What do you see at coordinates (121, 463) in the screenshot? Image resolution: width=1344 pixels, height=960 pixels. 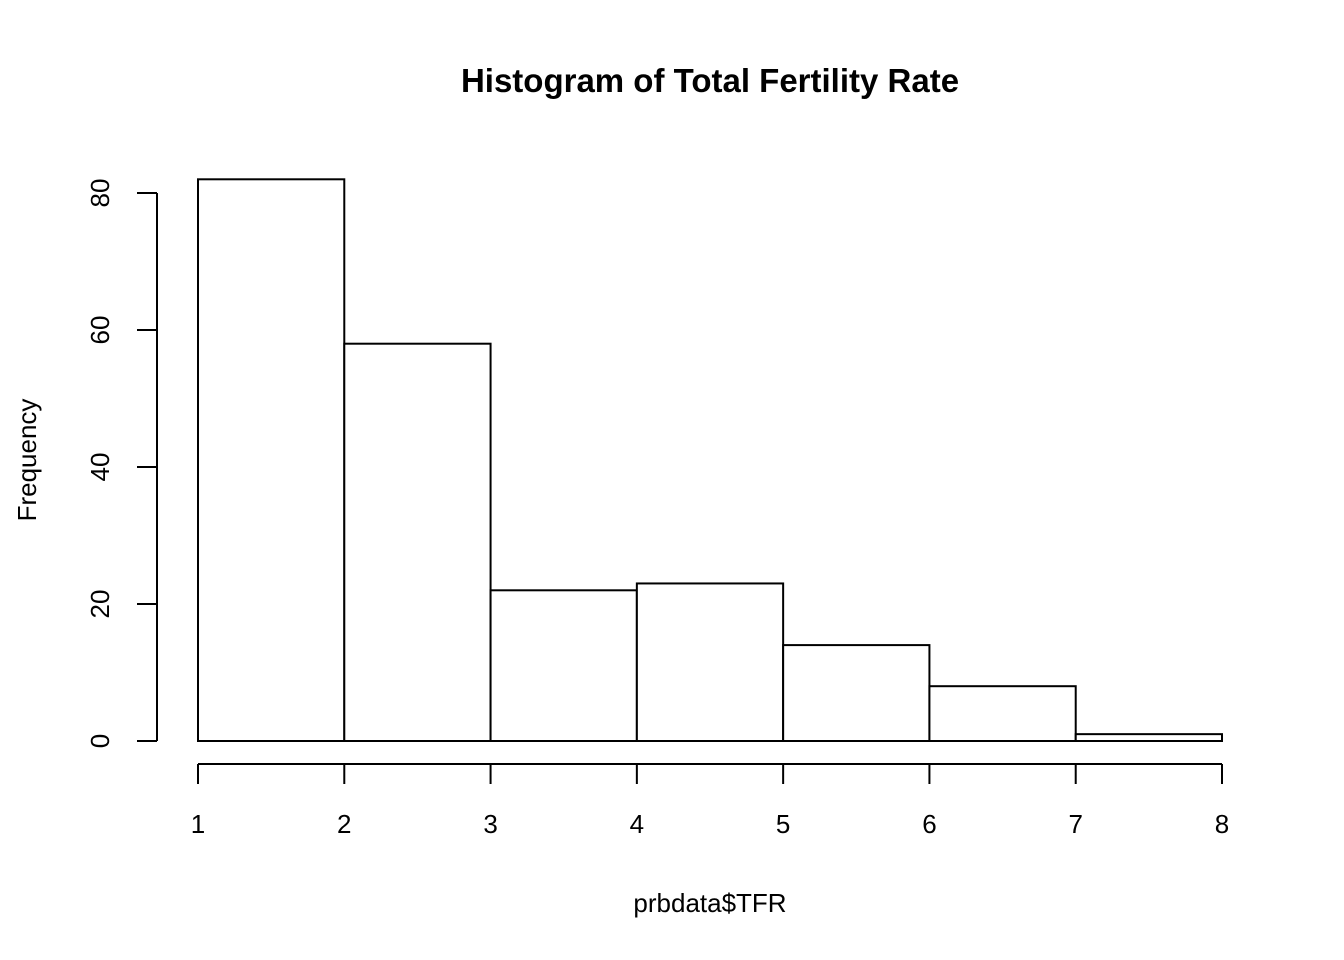 I see `y-axis: 0 20 40 60 80` at bounding box center [121, 463].